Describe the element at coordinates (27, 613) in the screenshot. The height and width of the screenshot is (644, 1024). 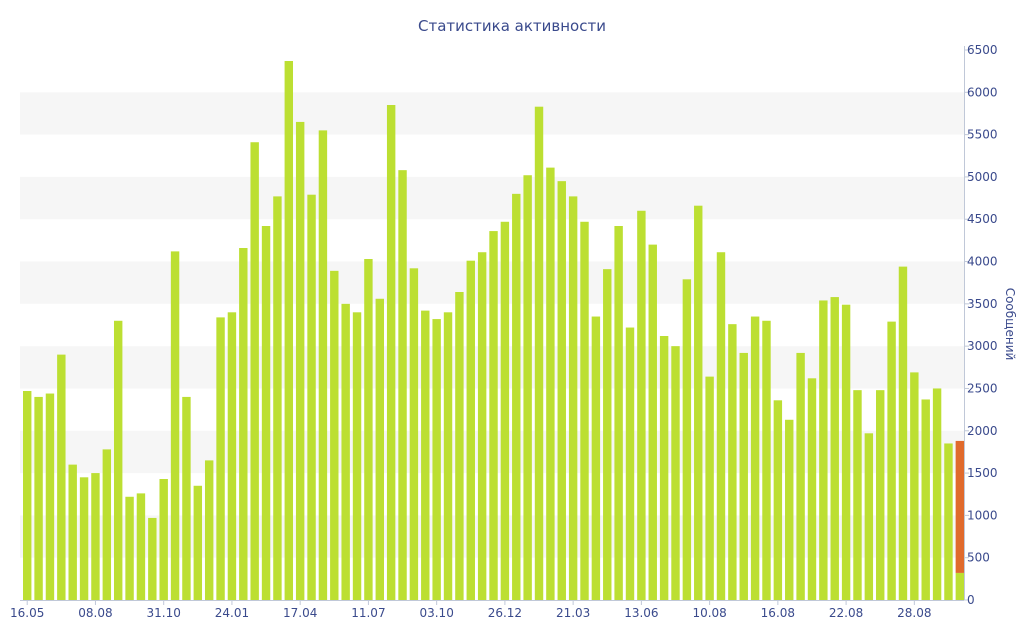
I see `x-tick-label: 16.05` at that location.